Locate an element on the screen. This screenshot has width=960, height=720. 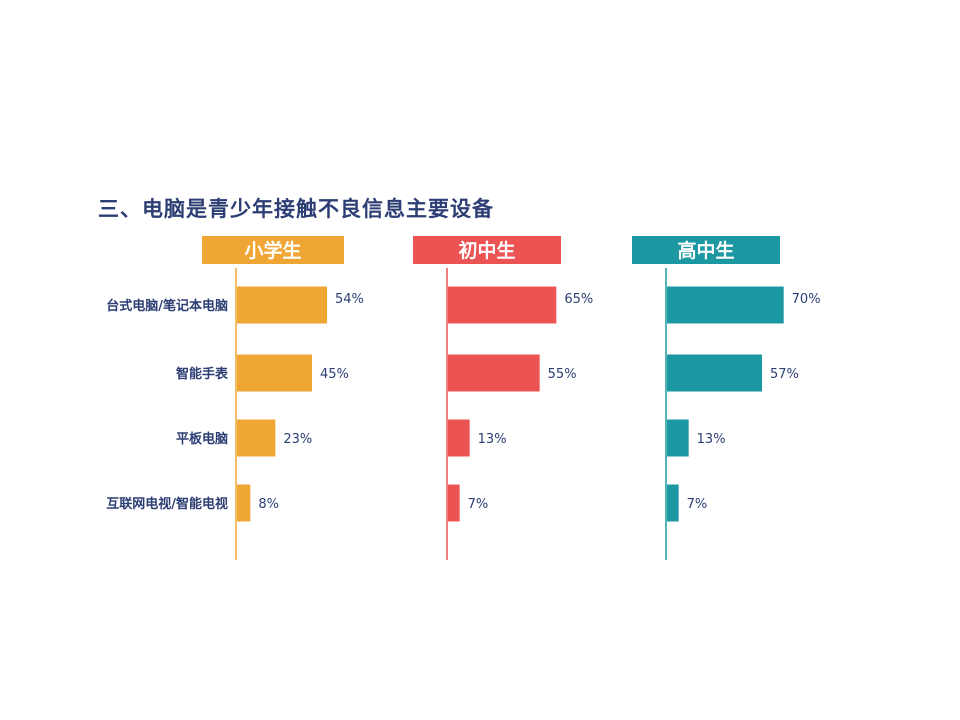
panel-header-label: 小学生 is located at coordinates (272, 250).